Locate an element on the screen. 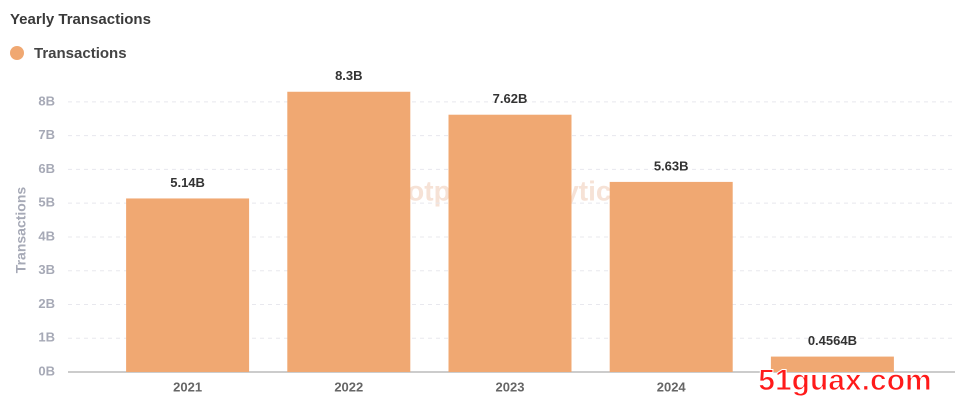 The width and height of the screenshot is (960, 404). data-label: 5.14B is located at coordinates (187, 182).